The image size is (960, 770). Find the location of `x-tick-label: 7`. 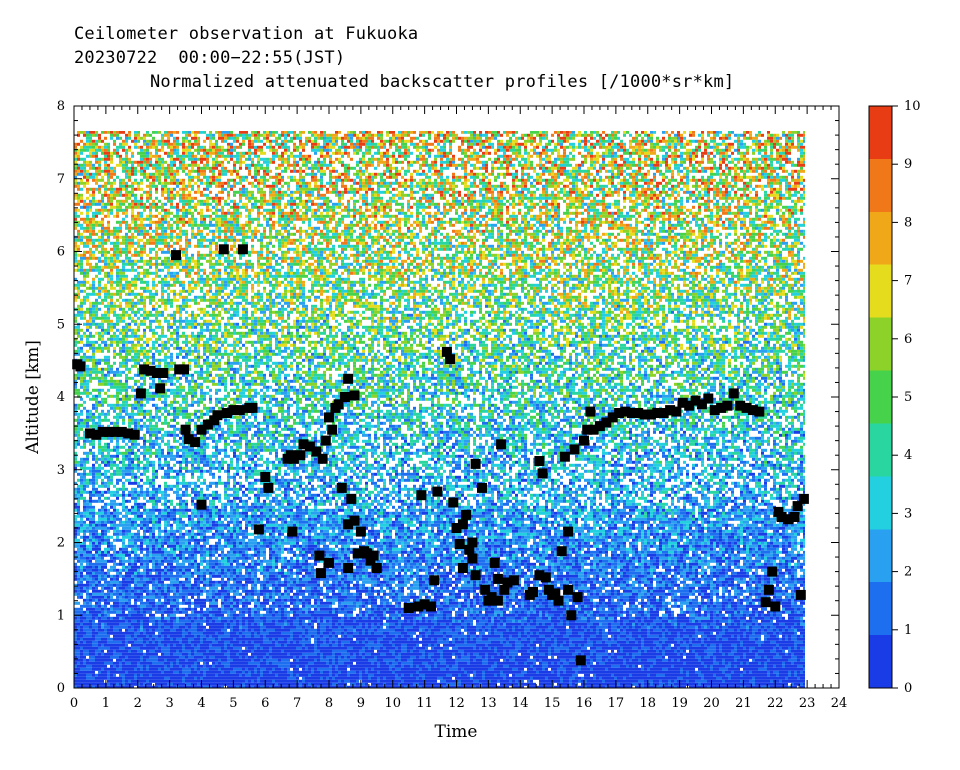

x-tick-label: 7 is located at coordinates (297, 703).